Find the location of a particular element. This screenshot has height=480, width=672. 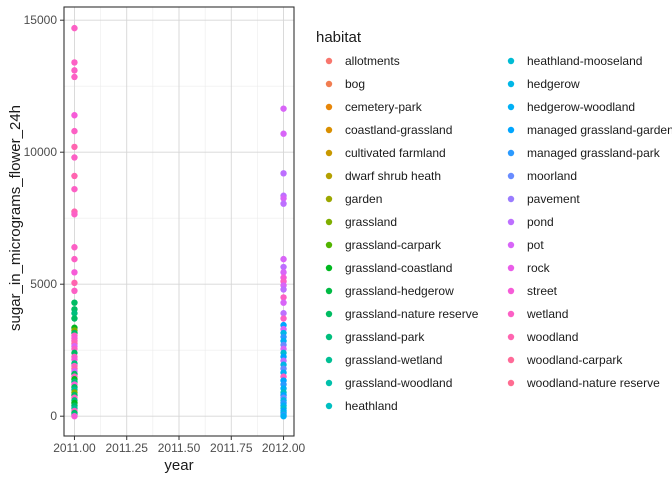

legend-item: moorland is located at coordinates (542, 176).